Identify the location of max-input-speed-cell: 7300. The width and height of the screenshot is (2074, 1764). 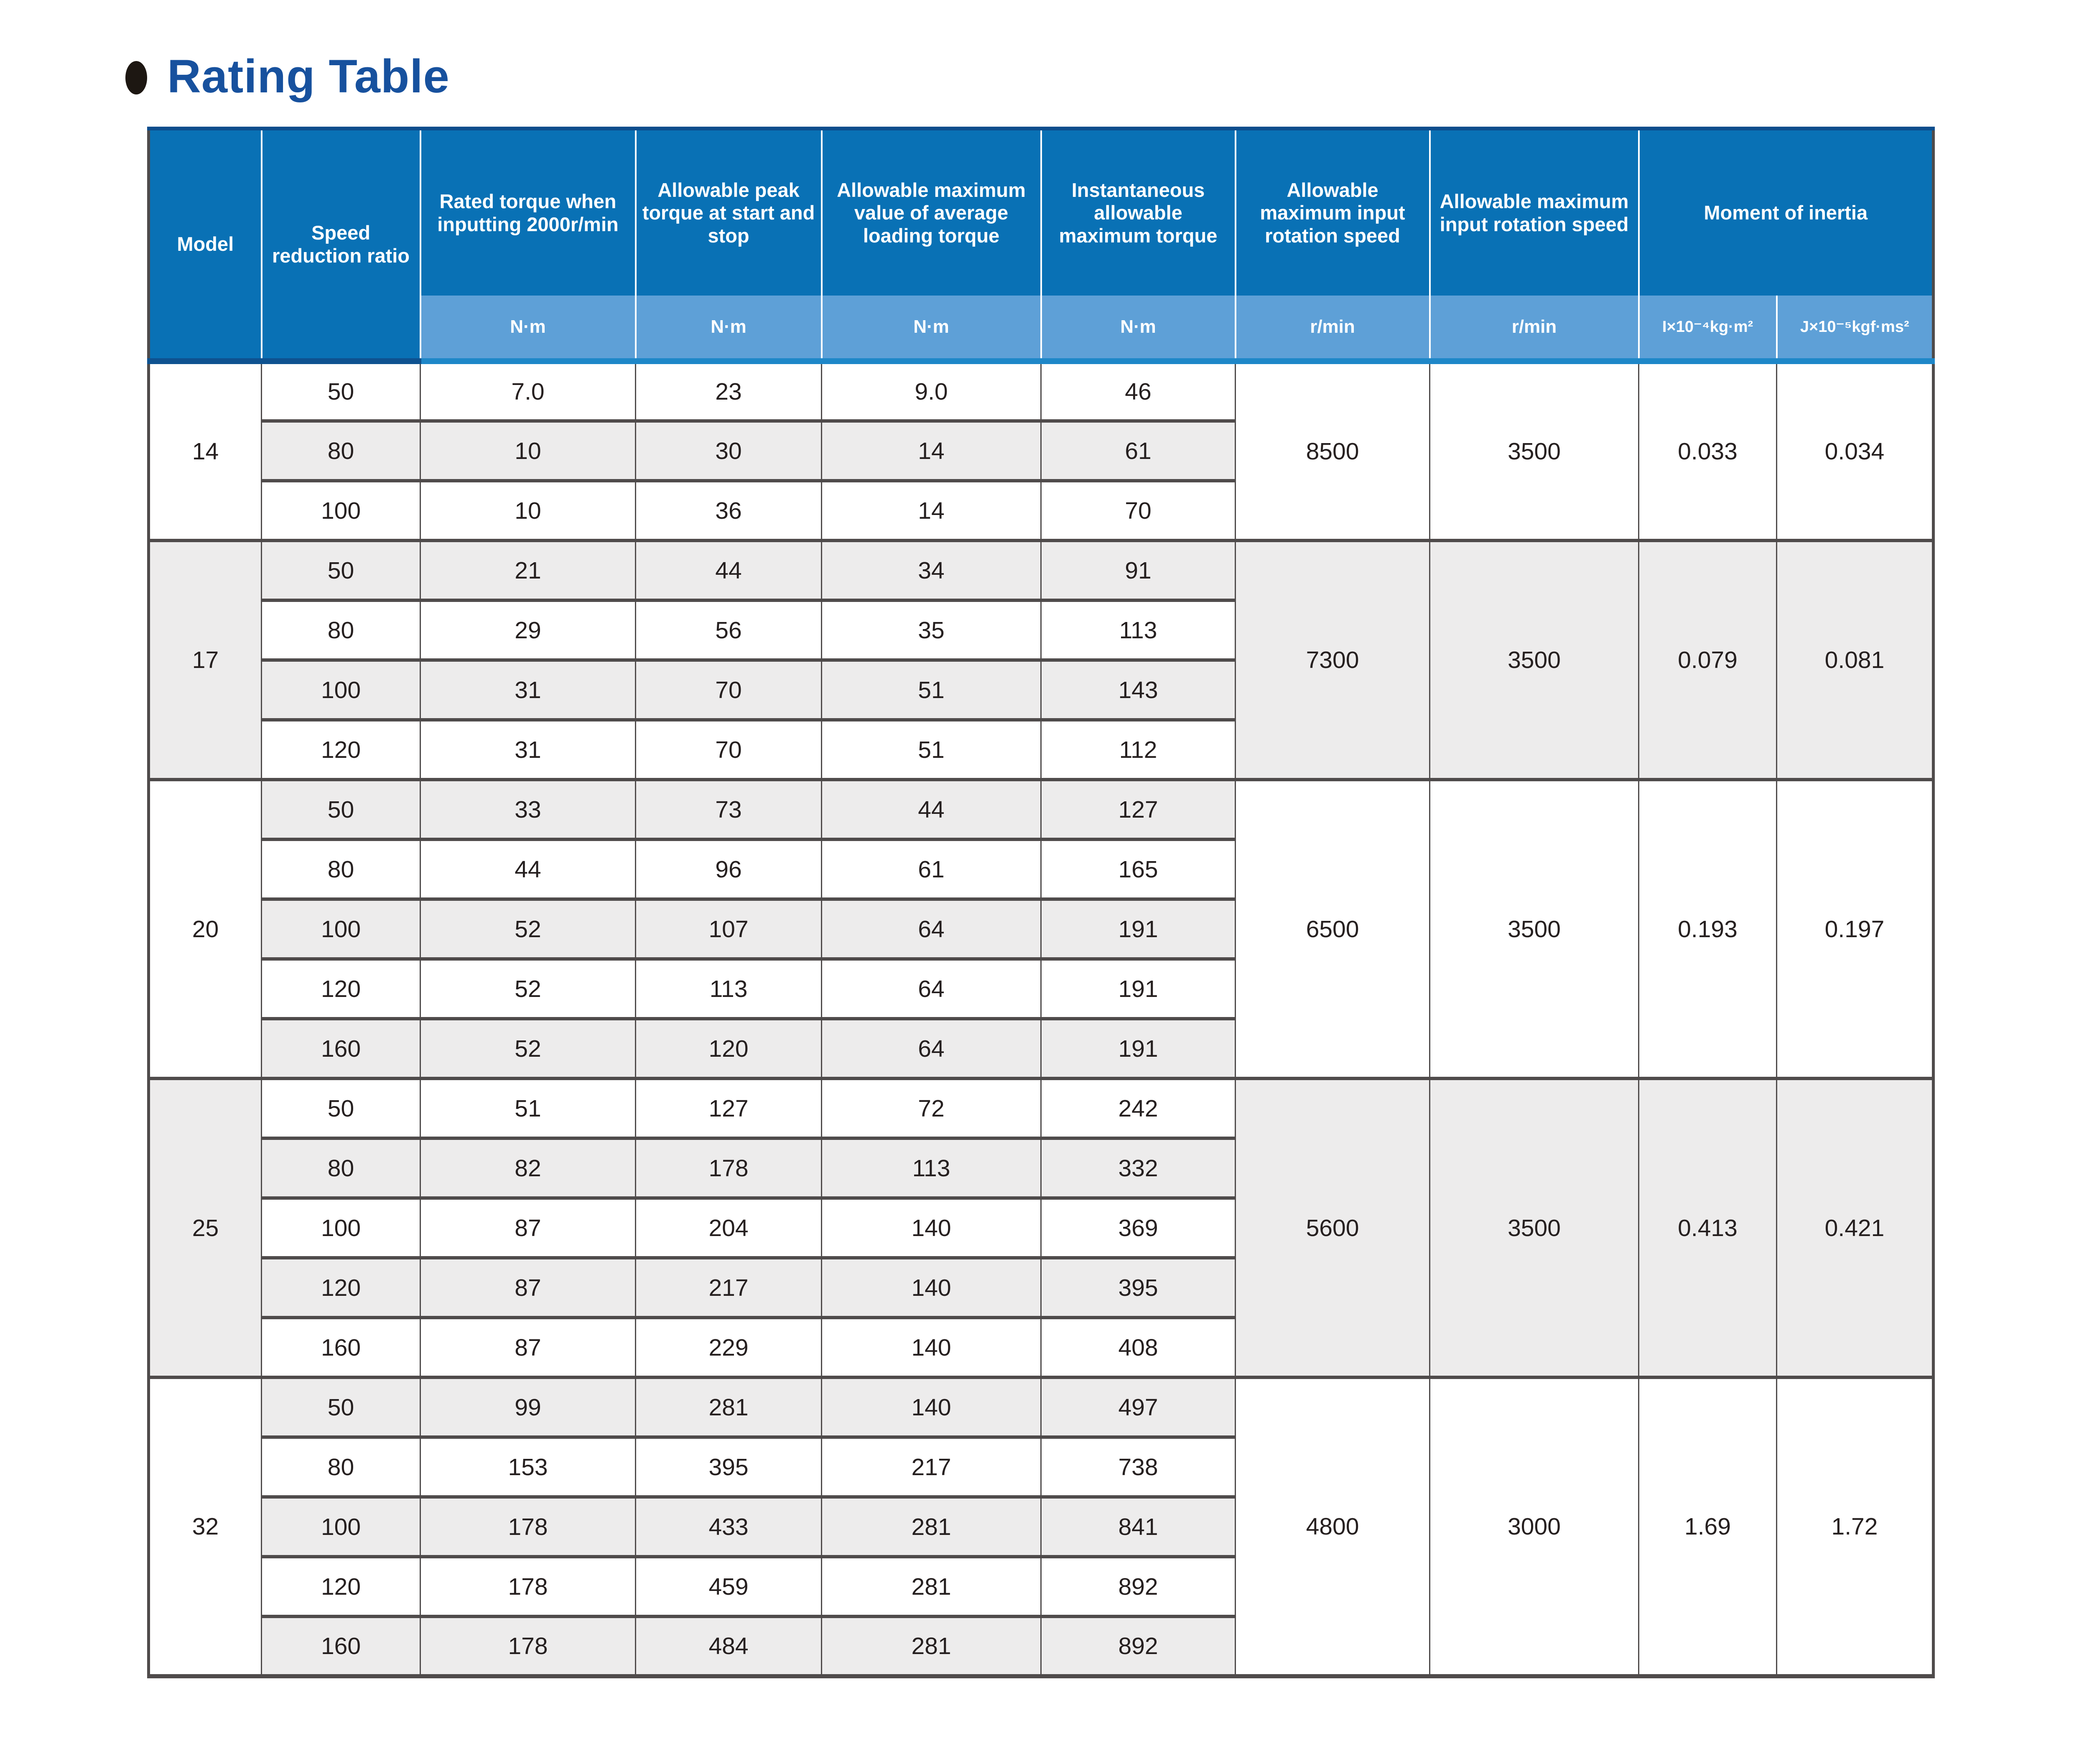
(1332, 659).